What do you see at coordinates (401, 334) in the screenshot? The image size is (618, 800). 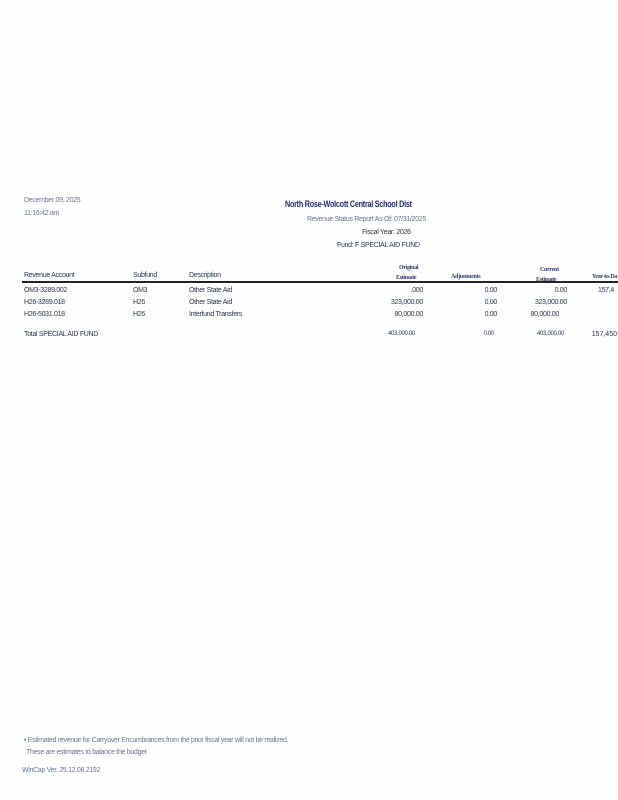 I see `total-original: 403,000.00` at bounding box center [401, 334].